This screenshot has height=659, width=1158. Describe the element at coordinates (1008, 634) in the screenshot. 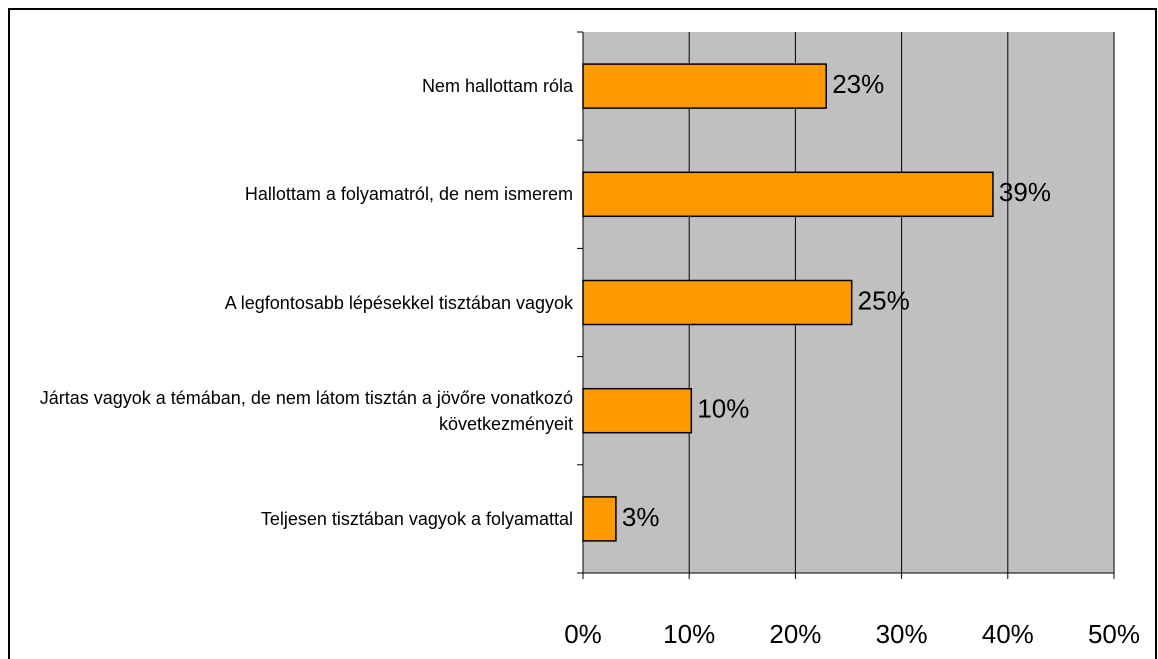

I see `x-tick-label: 40%` at that location.